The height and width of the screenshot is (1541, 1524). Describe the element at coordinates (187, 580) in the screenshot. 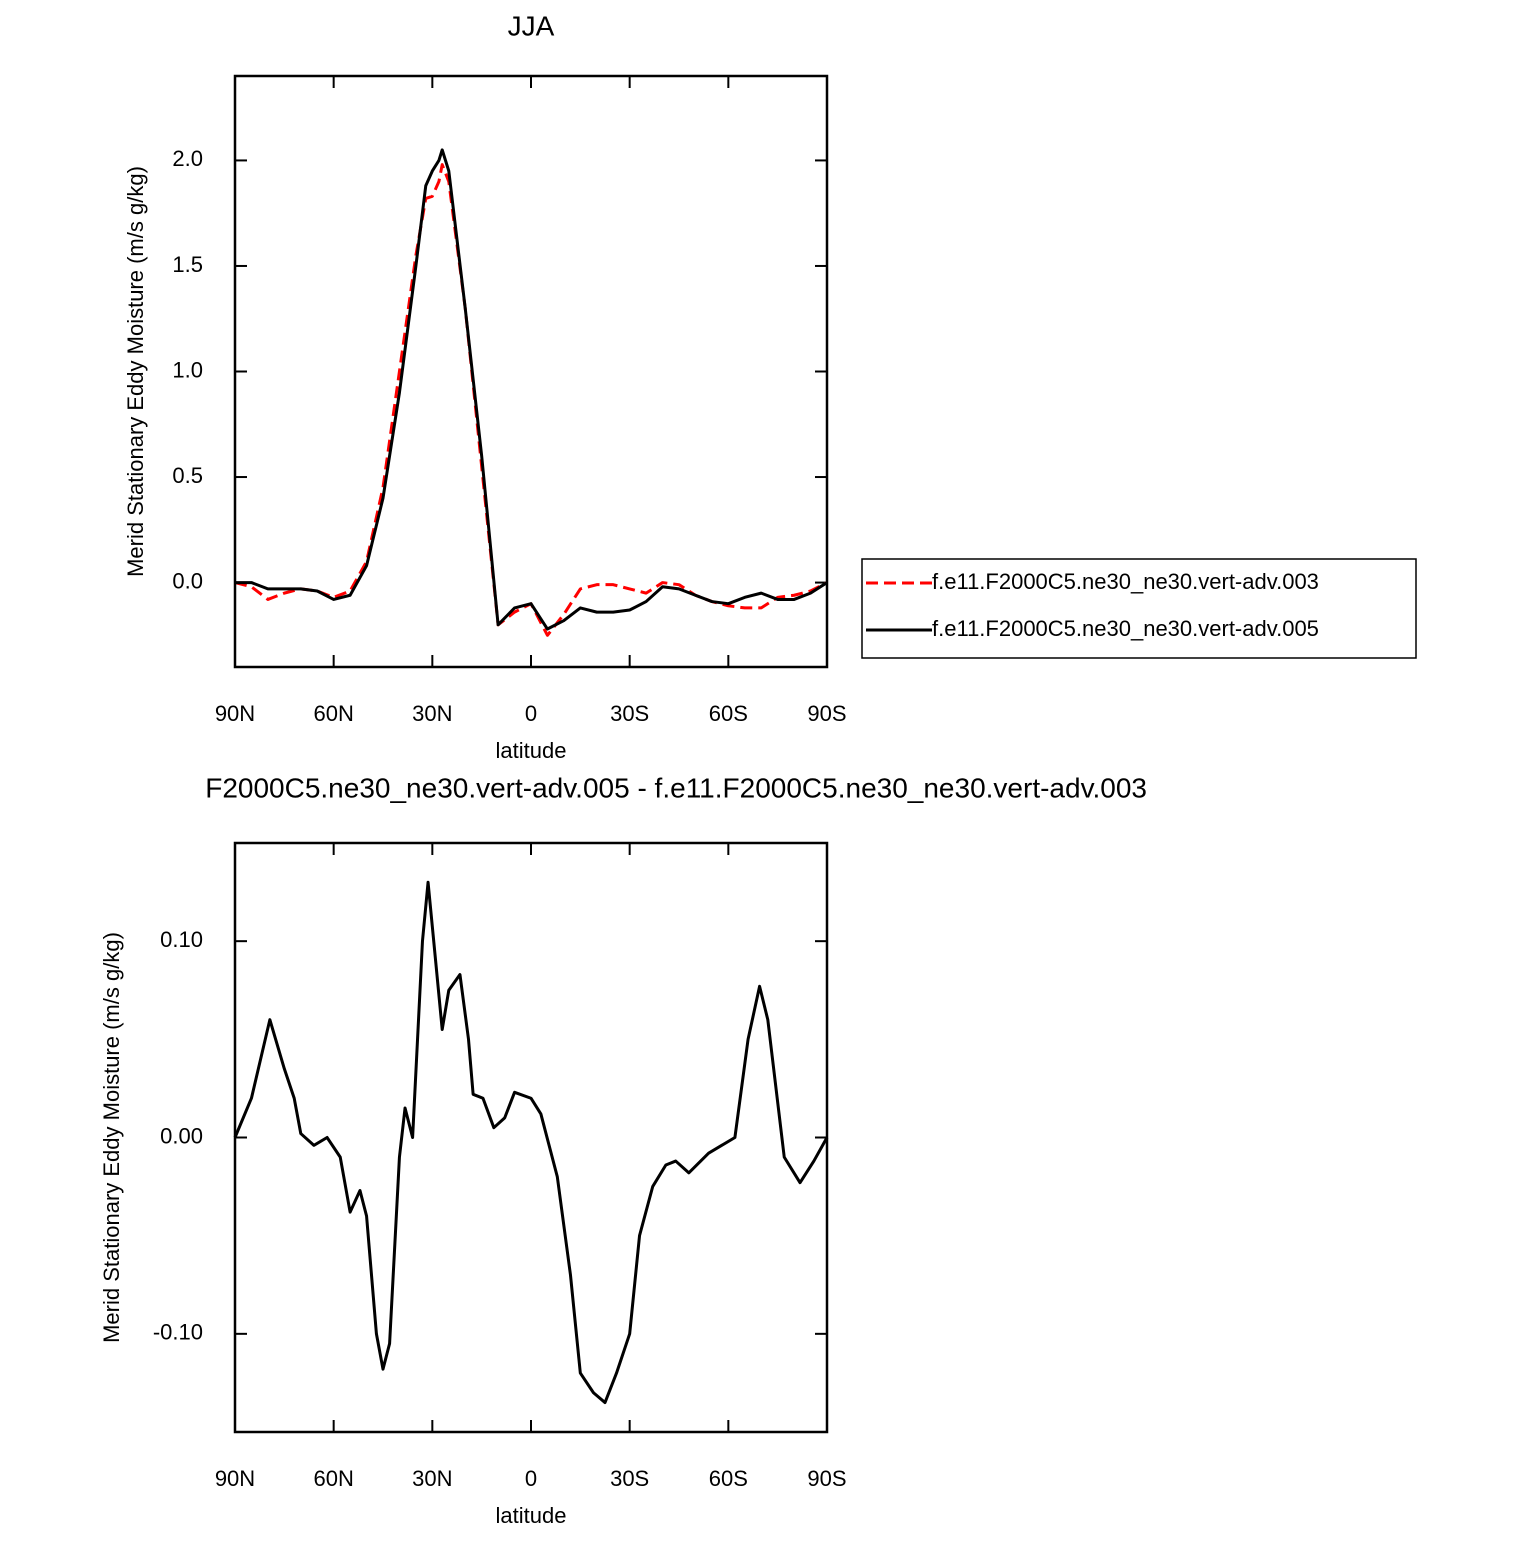

I see `y-tick-label: 0.0` at that location.